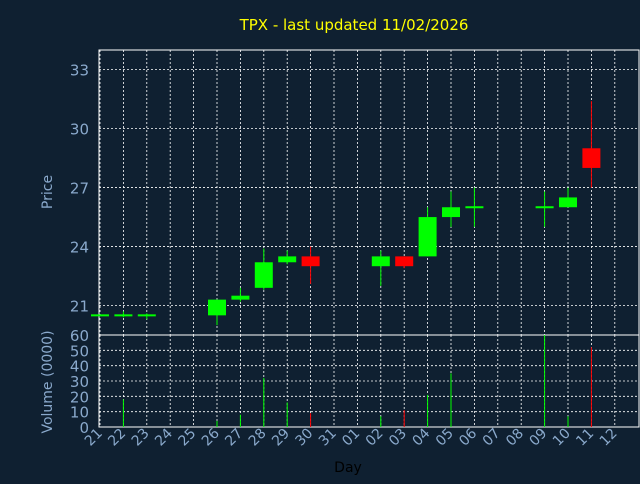 The width and height of the screenshot is (640, 484). Describe the element at coordinates (48, 192) in the screenshot. I see `price-axis-label: Price` at that location.